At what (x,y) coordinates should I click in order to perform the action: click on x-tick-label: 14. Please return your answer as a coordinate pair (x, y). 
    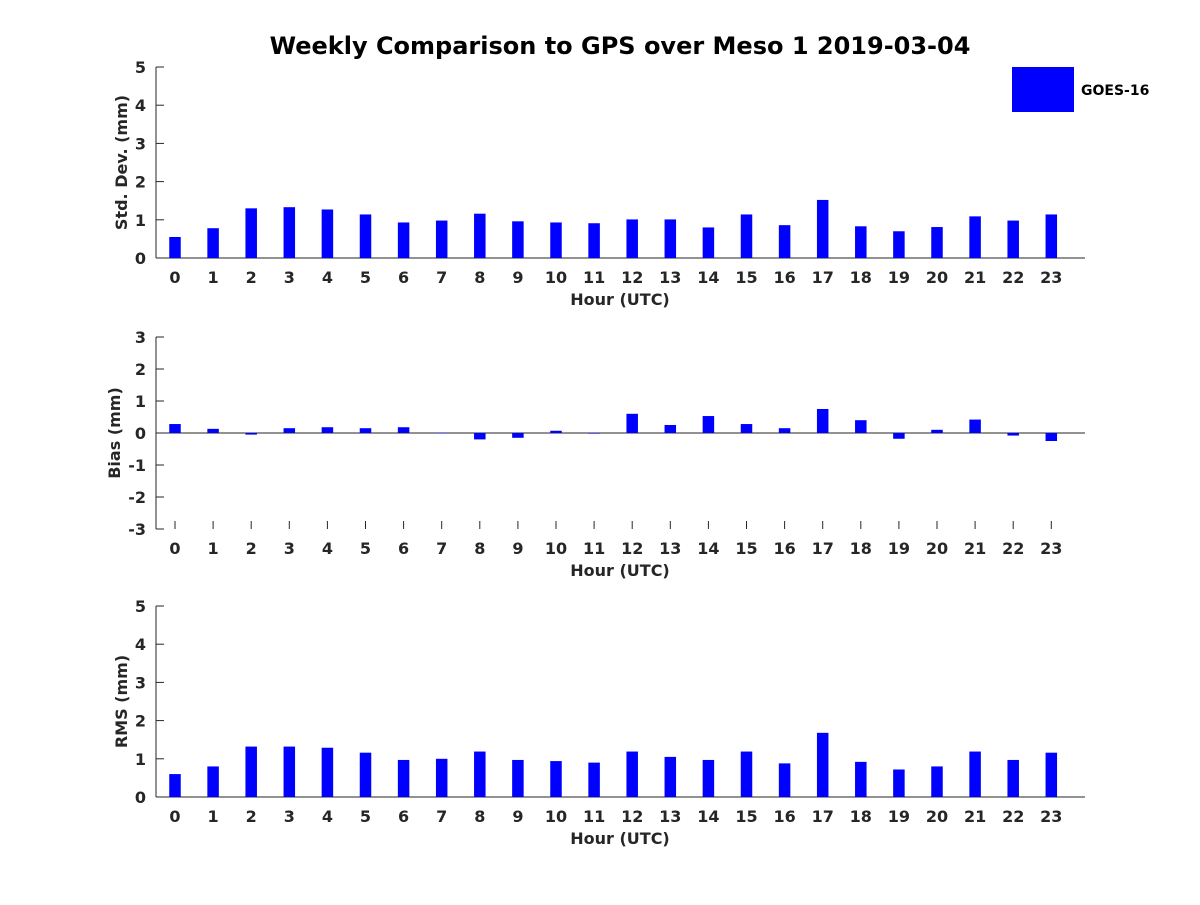
    Looking at the image, I should click on (708, 277).